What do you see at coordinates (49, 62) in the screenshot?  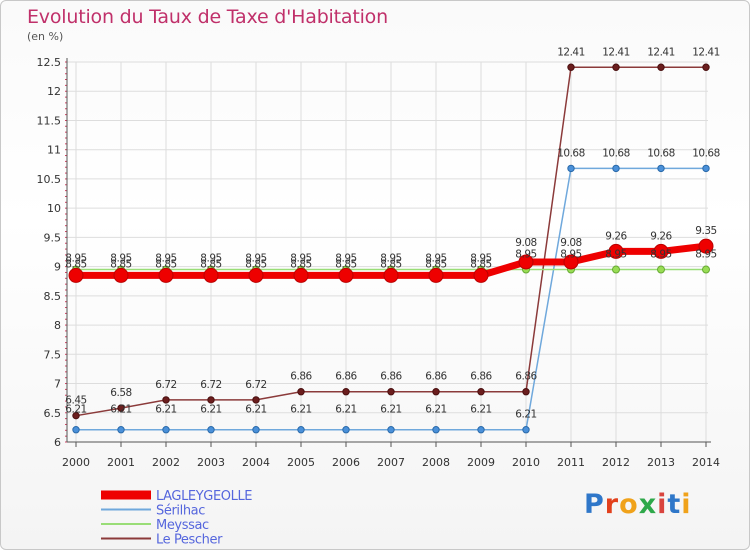 I see `y-tick-label: 12.5` at bounding box center [49, 62].